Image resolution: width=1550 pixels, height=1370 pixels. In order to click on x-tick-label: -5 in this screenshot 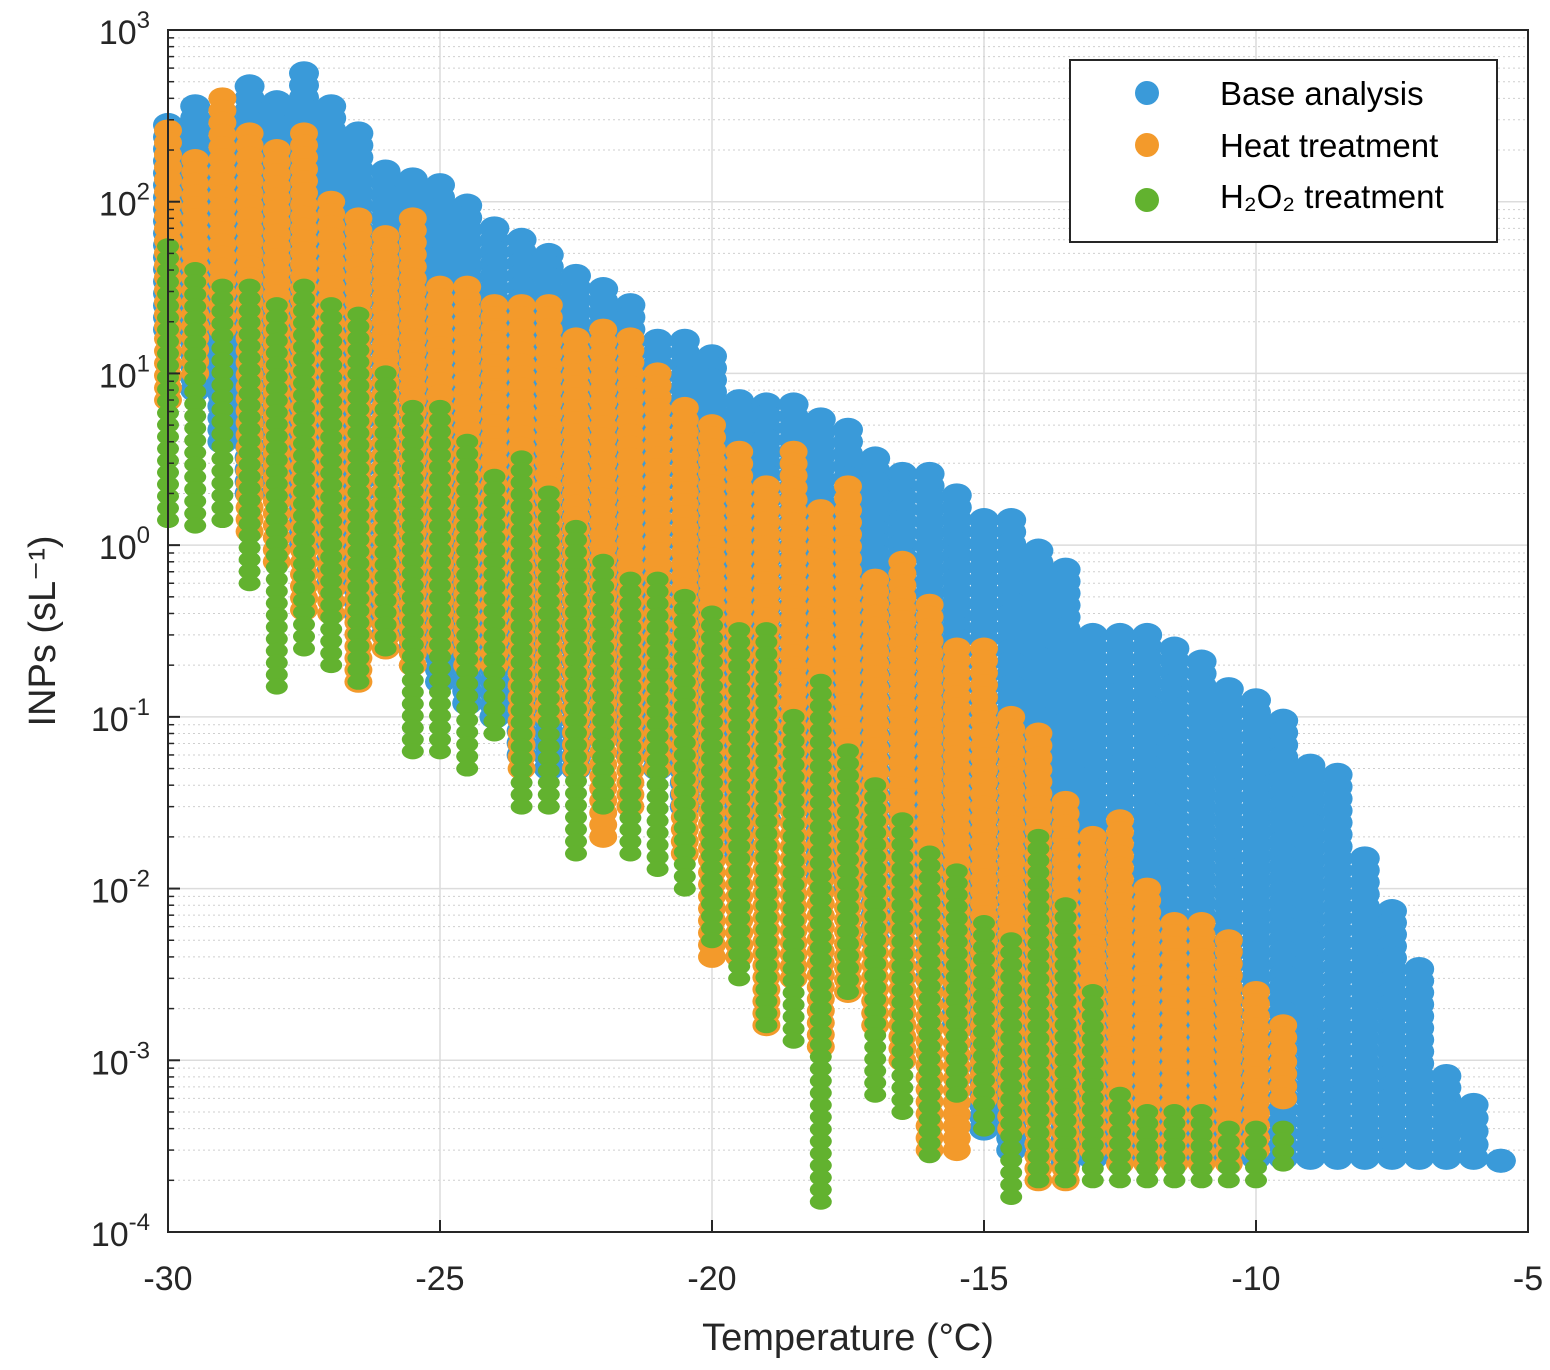, I will do `click(1528, 1279)`.